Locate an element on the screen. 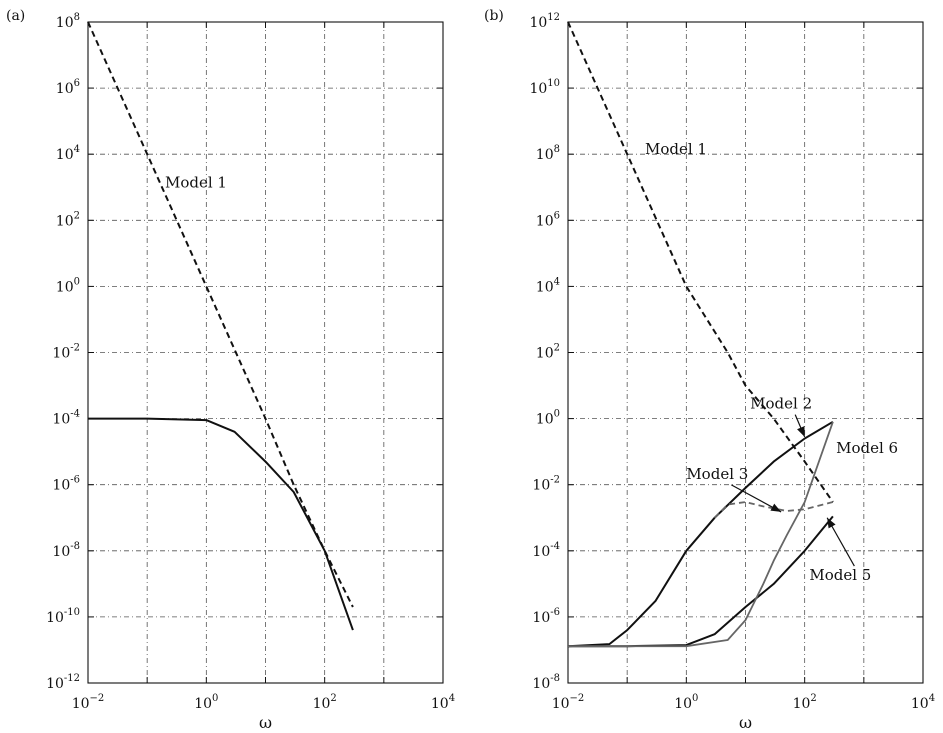 This screenshot has height=733, width=943. y-tick-label: 10¹² is located at coordinates (544, 21).